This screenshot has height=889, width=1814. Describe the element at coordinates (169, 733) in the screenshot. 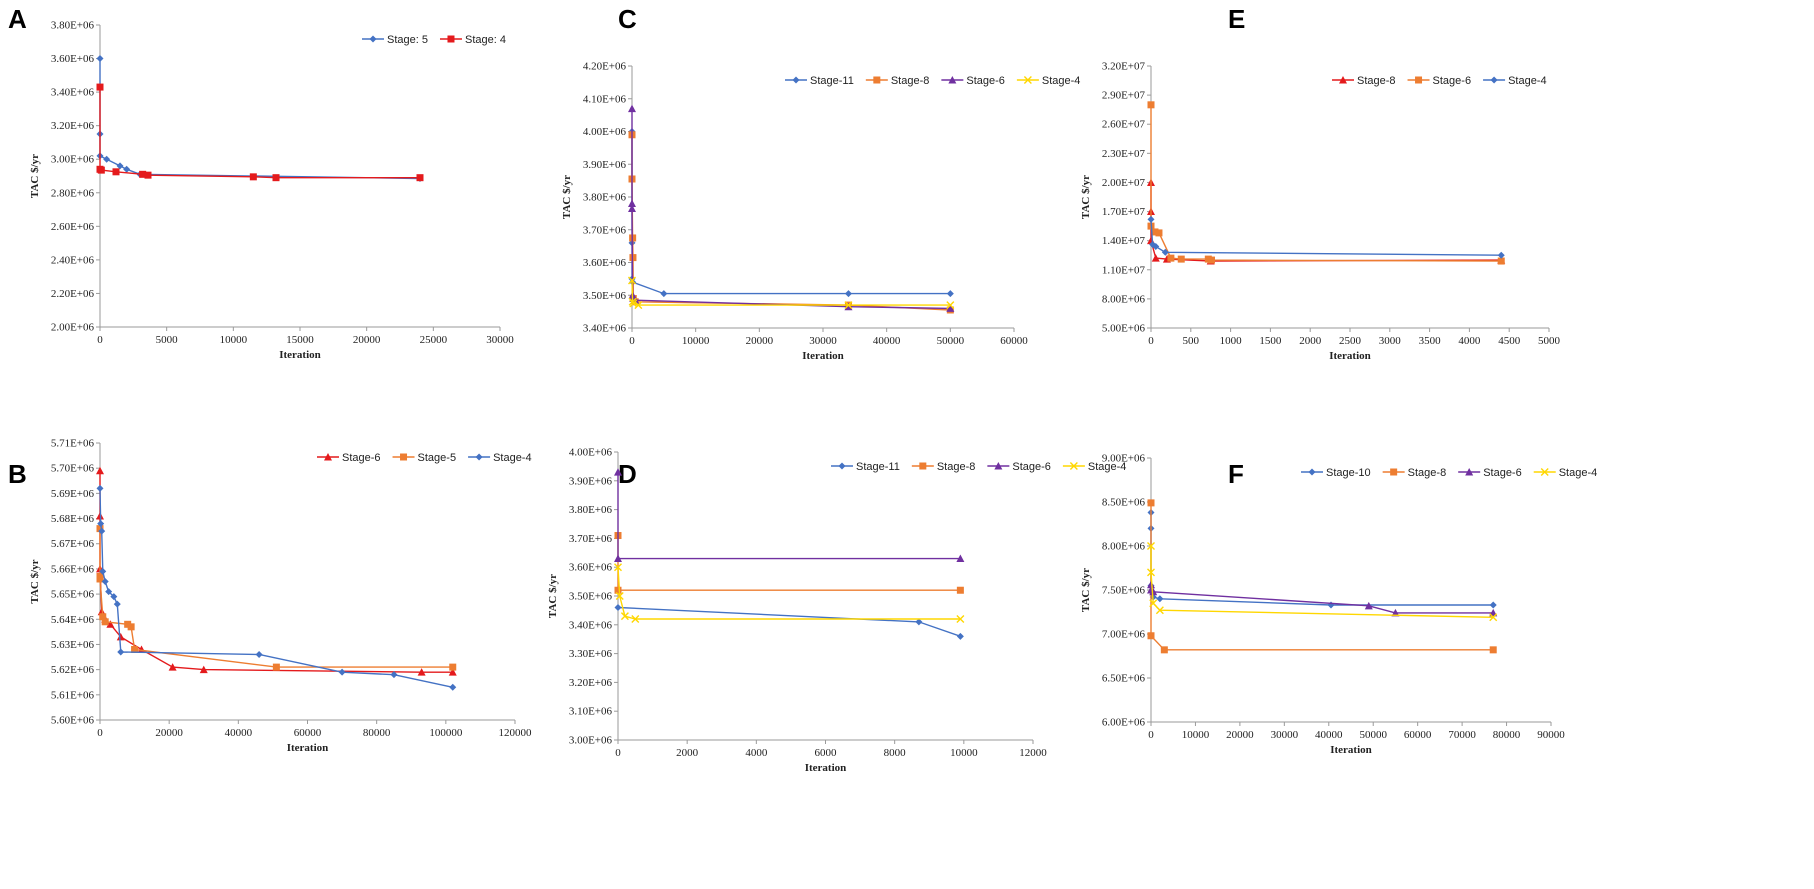

I see `chart-b-x-tick-label: 20000` at that location.